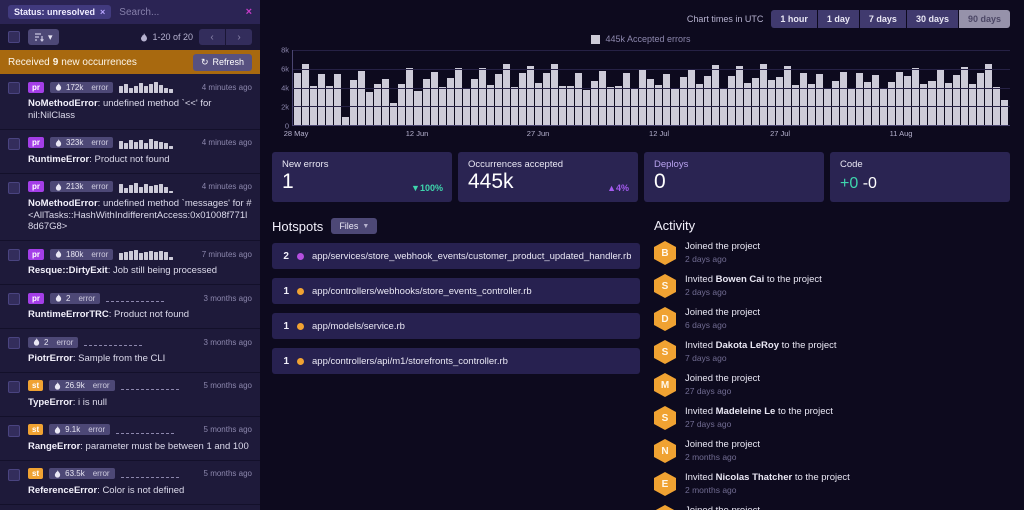 The height and width of the screenshot is (510, 1024). What do you see at coordinates (358, 326) in the screenshot?
I see `hotspot-file-path: app/models/service.rb` at bounding box center [358, 326].